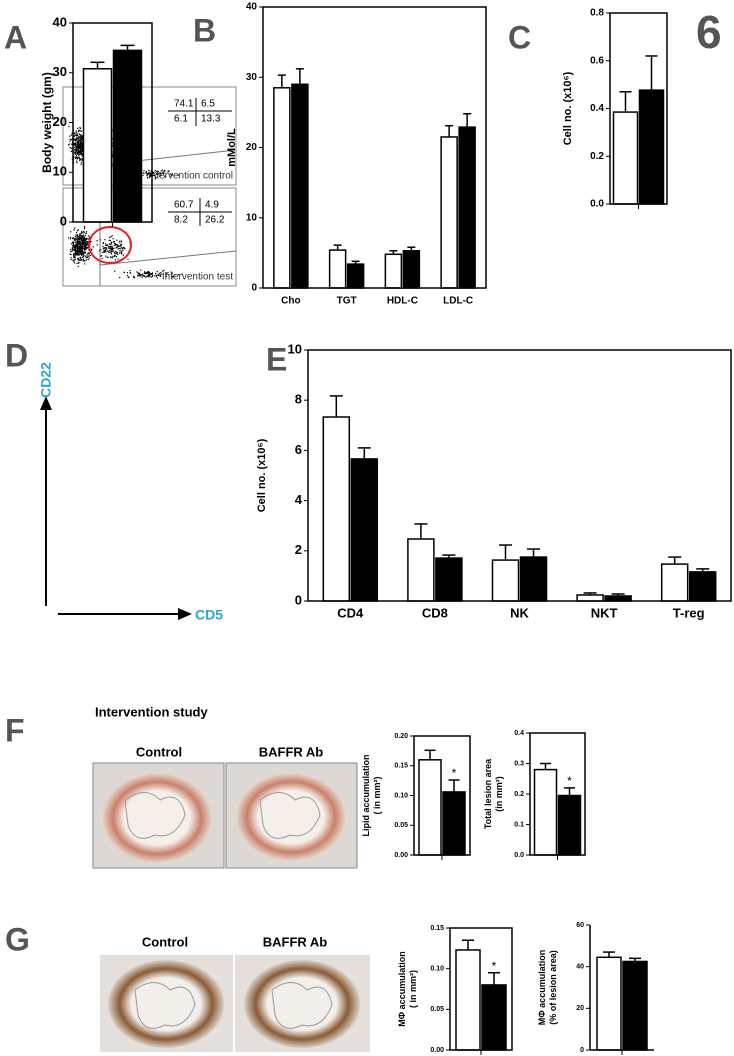 Image resolution: width=734 pixels, height=1056 pixels. What do you see at coordinates (401, 855) in the screenshot?
I see `y-tick-label: 0.00` at bounding box center [401, 855].